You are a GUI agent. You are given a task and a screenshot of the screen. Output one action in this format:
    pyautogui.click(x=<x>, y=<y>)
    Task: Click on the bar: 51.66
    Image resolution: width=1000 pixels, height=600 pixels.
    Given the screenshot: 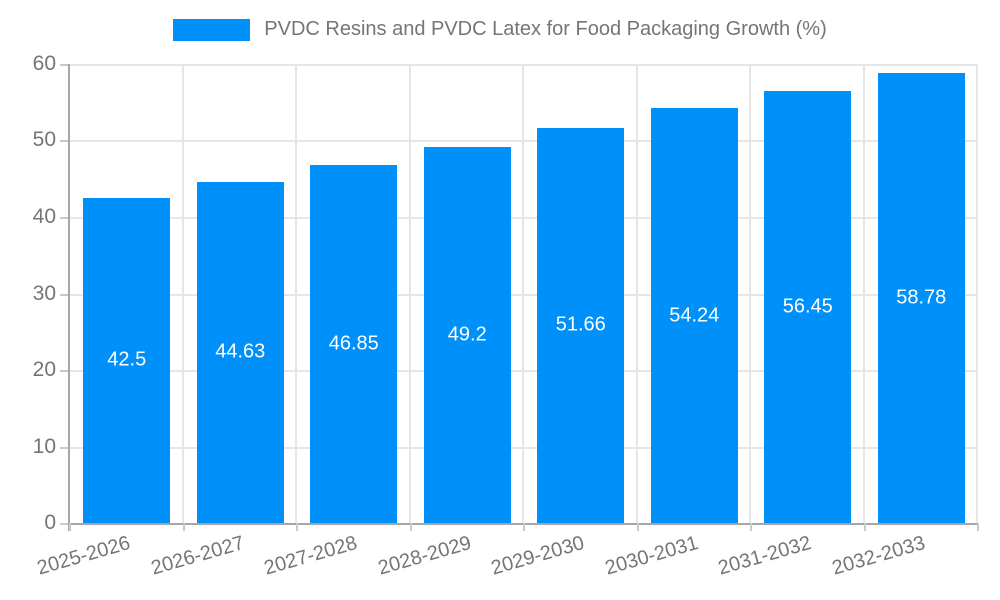 What is the action you would take?
    pyautogui.click(x=581, y=325)
    